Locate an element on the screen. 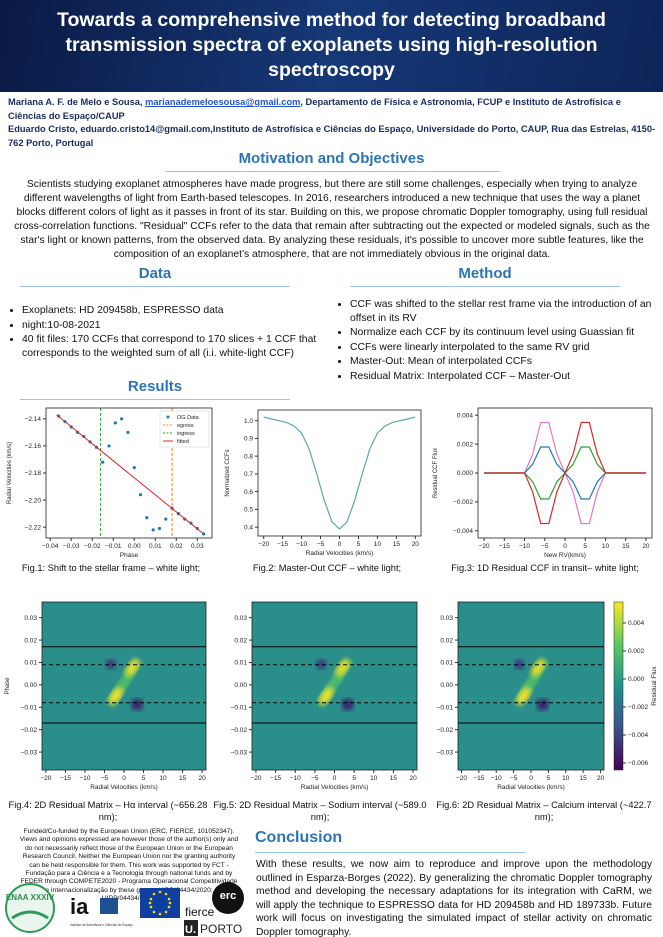  y-tick-label: 0.5 is located at coordinates (248, 510).